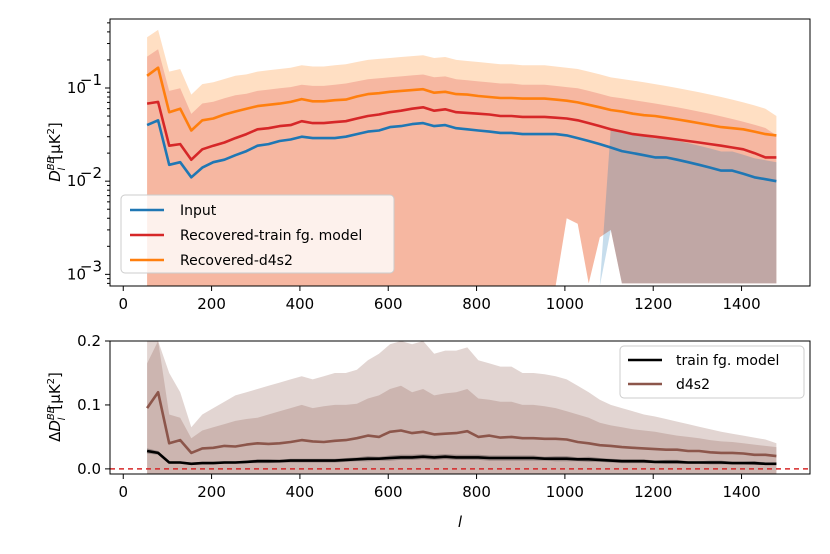  I want to click on y-tick-label-0.1: 10, so click(76, 88).